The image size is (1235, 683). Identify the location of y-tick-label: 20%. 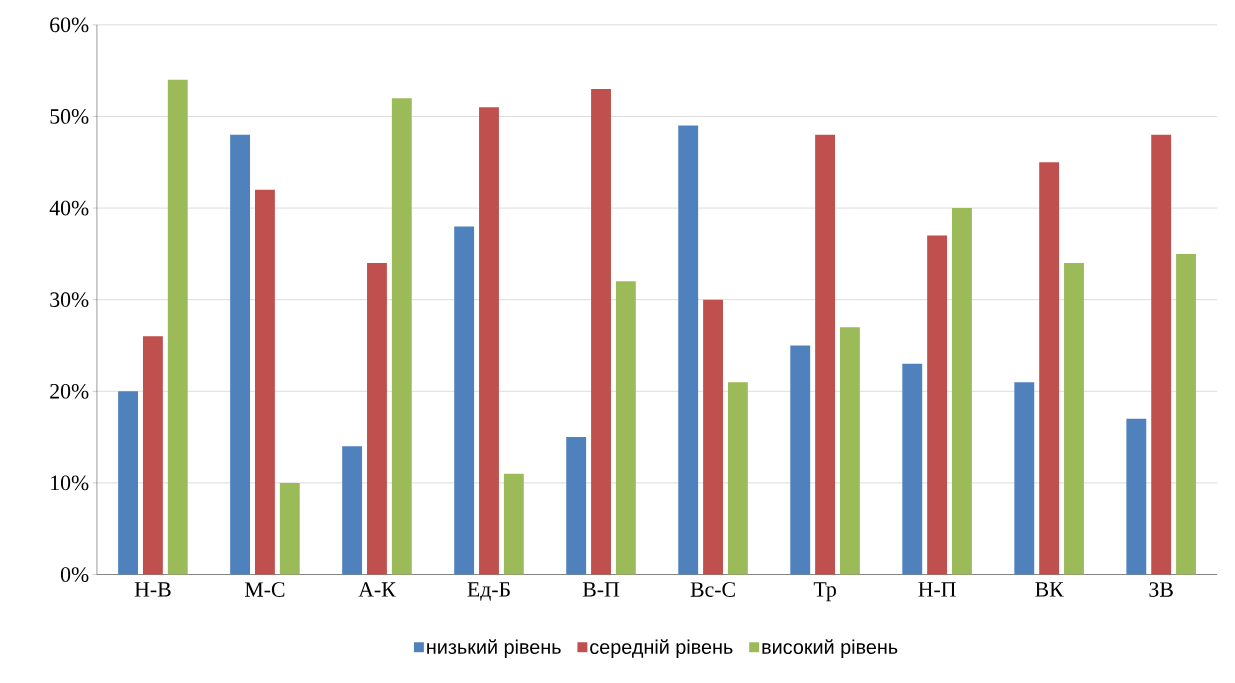
(69, 391).